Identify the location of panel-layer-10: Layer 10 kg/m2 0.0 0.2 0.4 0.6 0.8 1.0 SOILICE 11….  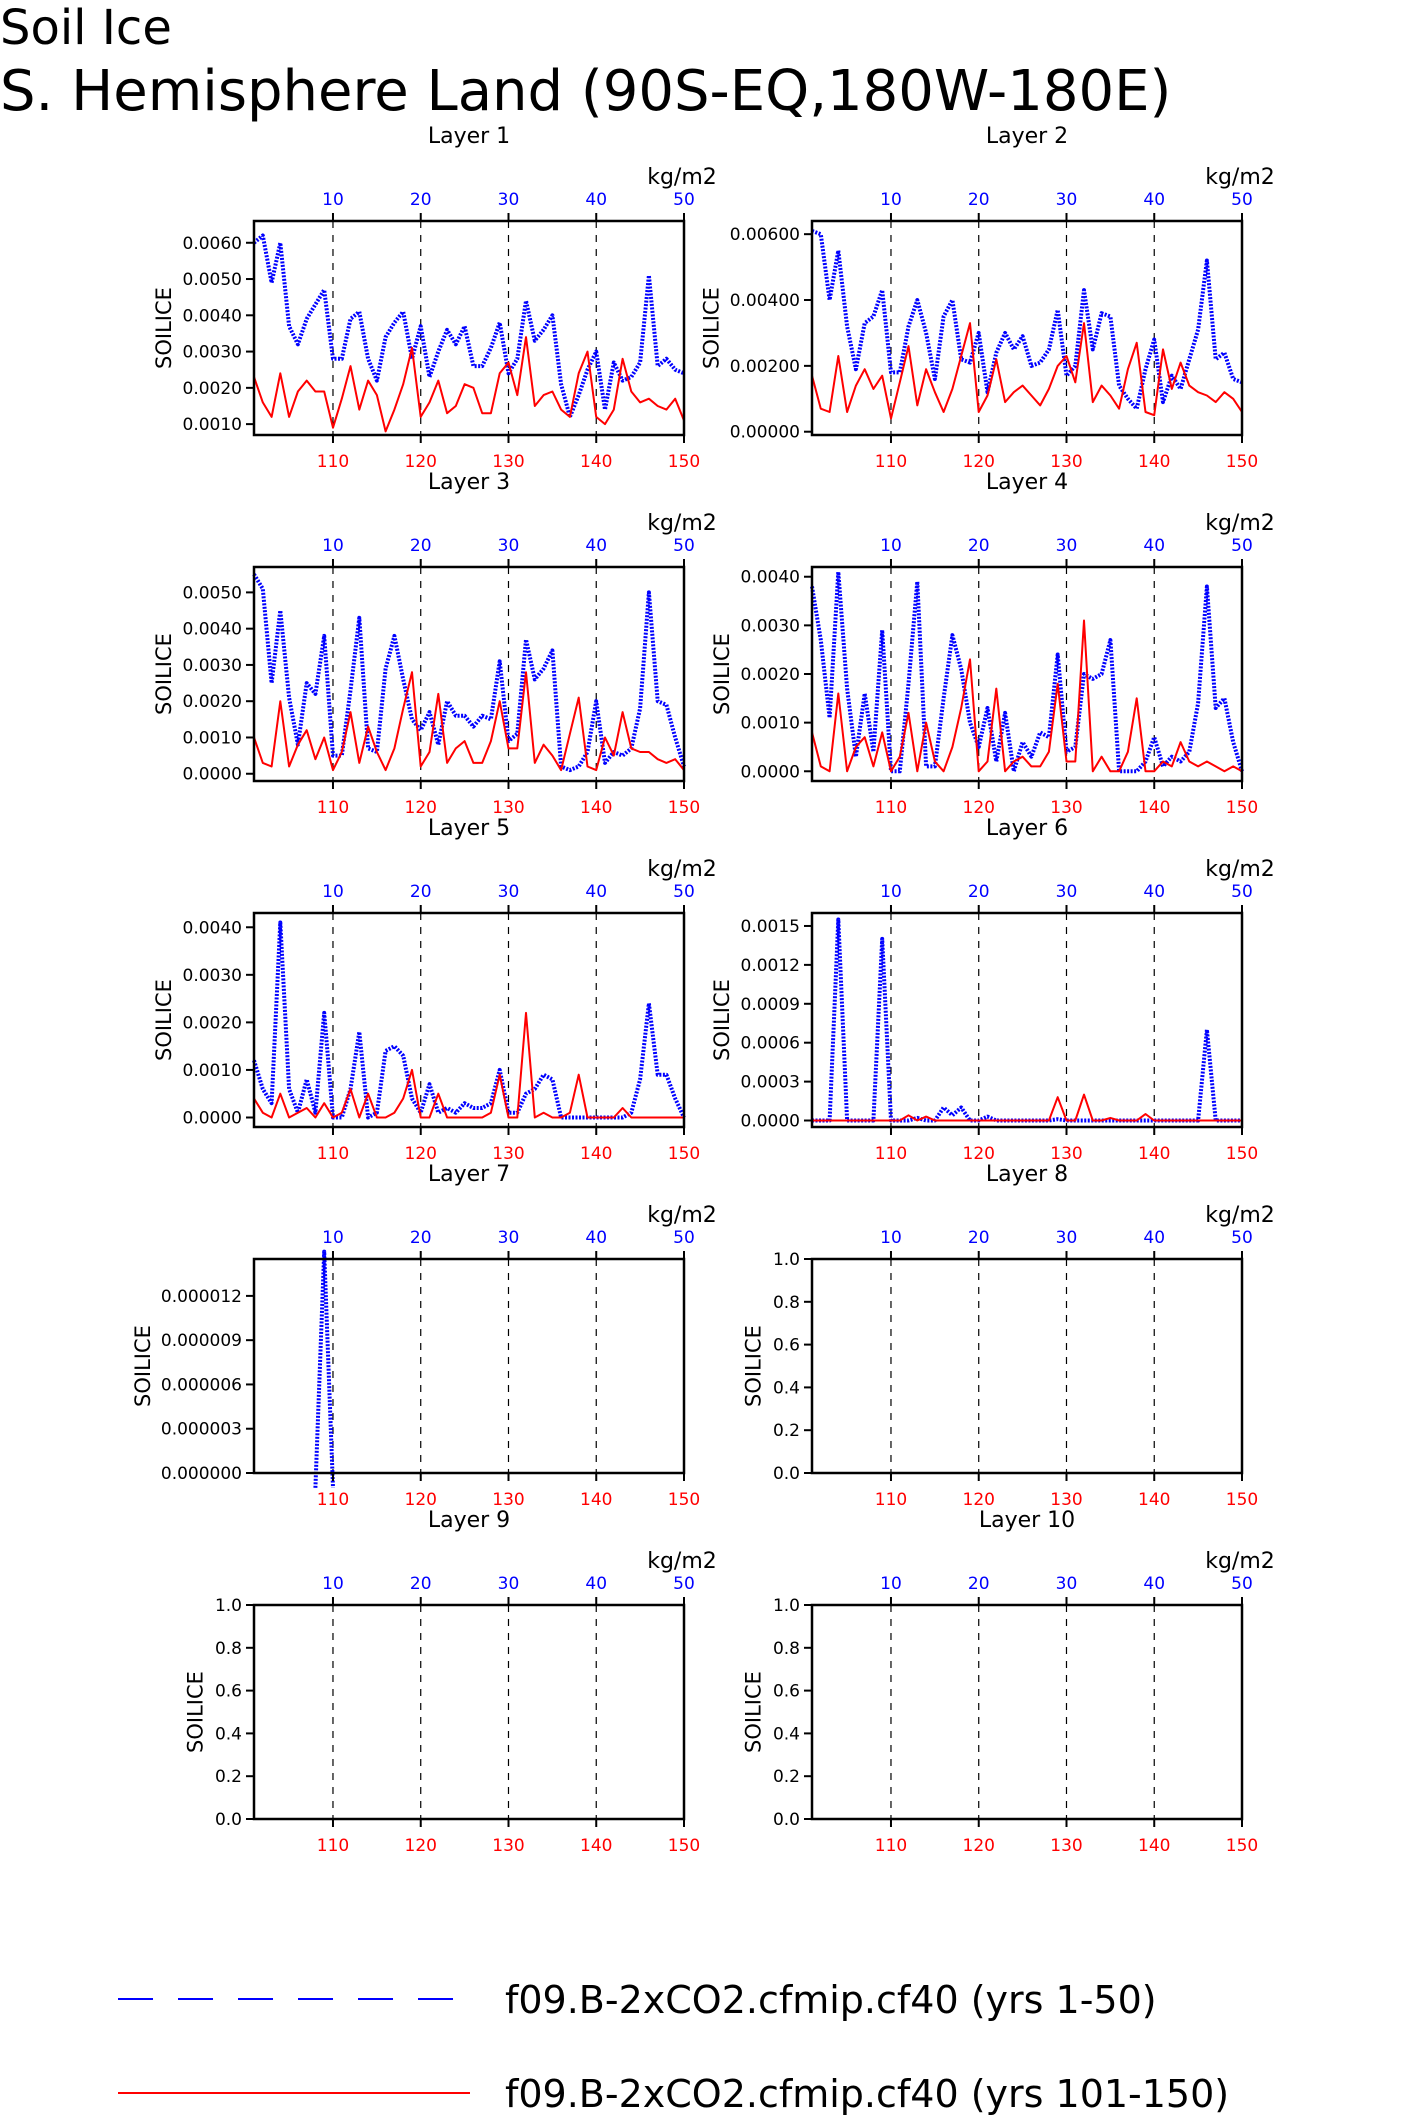
(1008, 1682).